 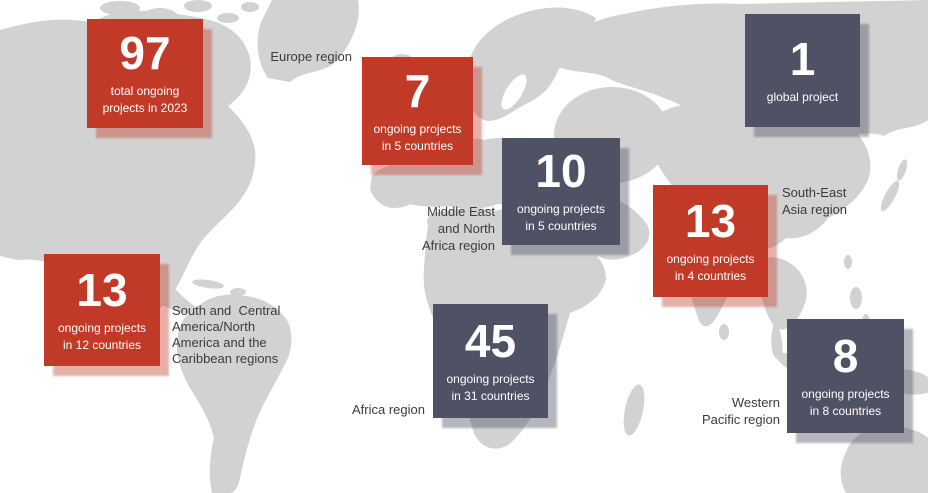 I want to click on stat-number: 1, so click(x=802, y=58).